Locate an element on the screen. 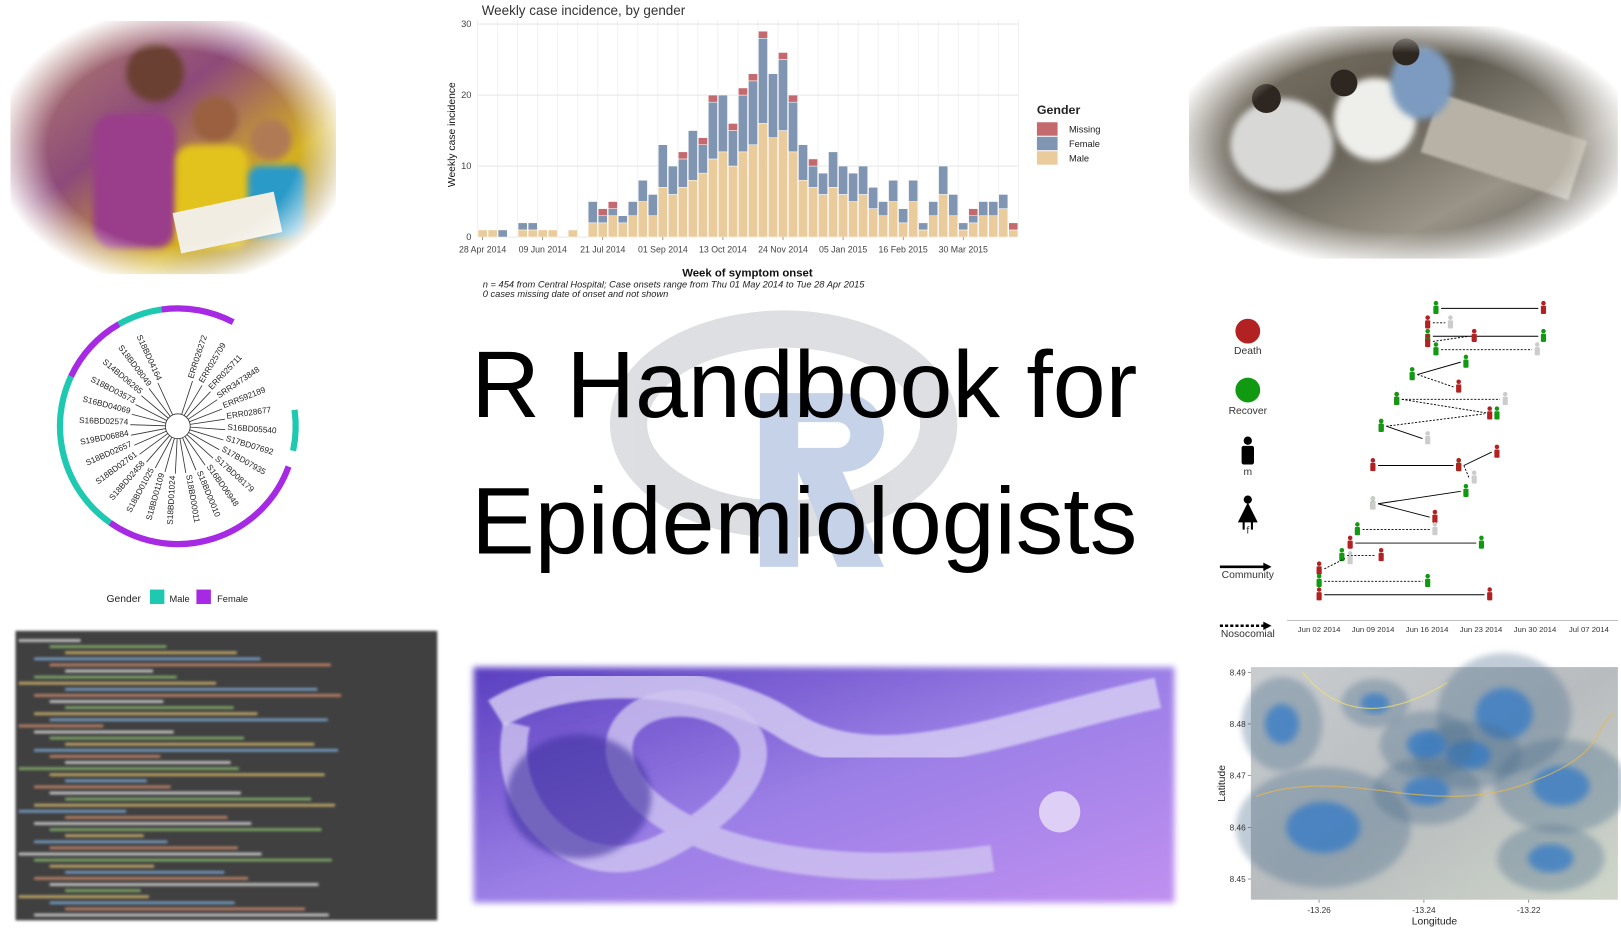 The height and width of the screenshot is (931, 1621). tip-label: ERR028677 is located at coordinates (249, 413).